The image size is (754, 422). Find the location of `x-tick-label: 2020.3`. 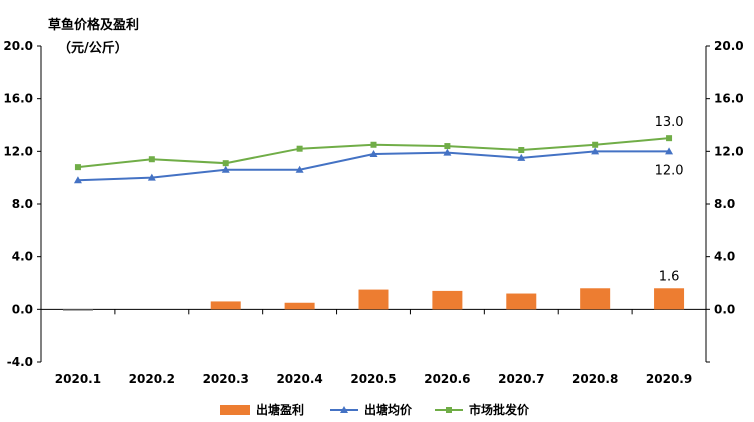

x-tick-label: 2020.3 is located at coordinates (226, 379).